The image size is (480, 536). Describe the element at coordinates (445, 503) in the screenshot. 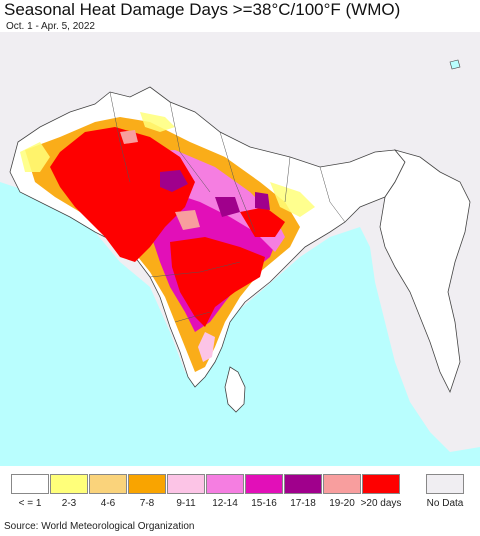

I see `legend-no-data-label: No Data` at that location.